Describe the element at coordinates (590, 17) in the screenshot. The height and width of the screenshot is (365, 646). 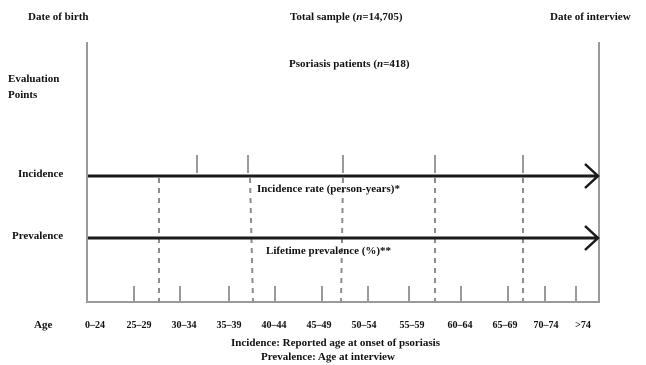
I see `date-of-interview-label: Date of interview` at that location.